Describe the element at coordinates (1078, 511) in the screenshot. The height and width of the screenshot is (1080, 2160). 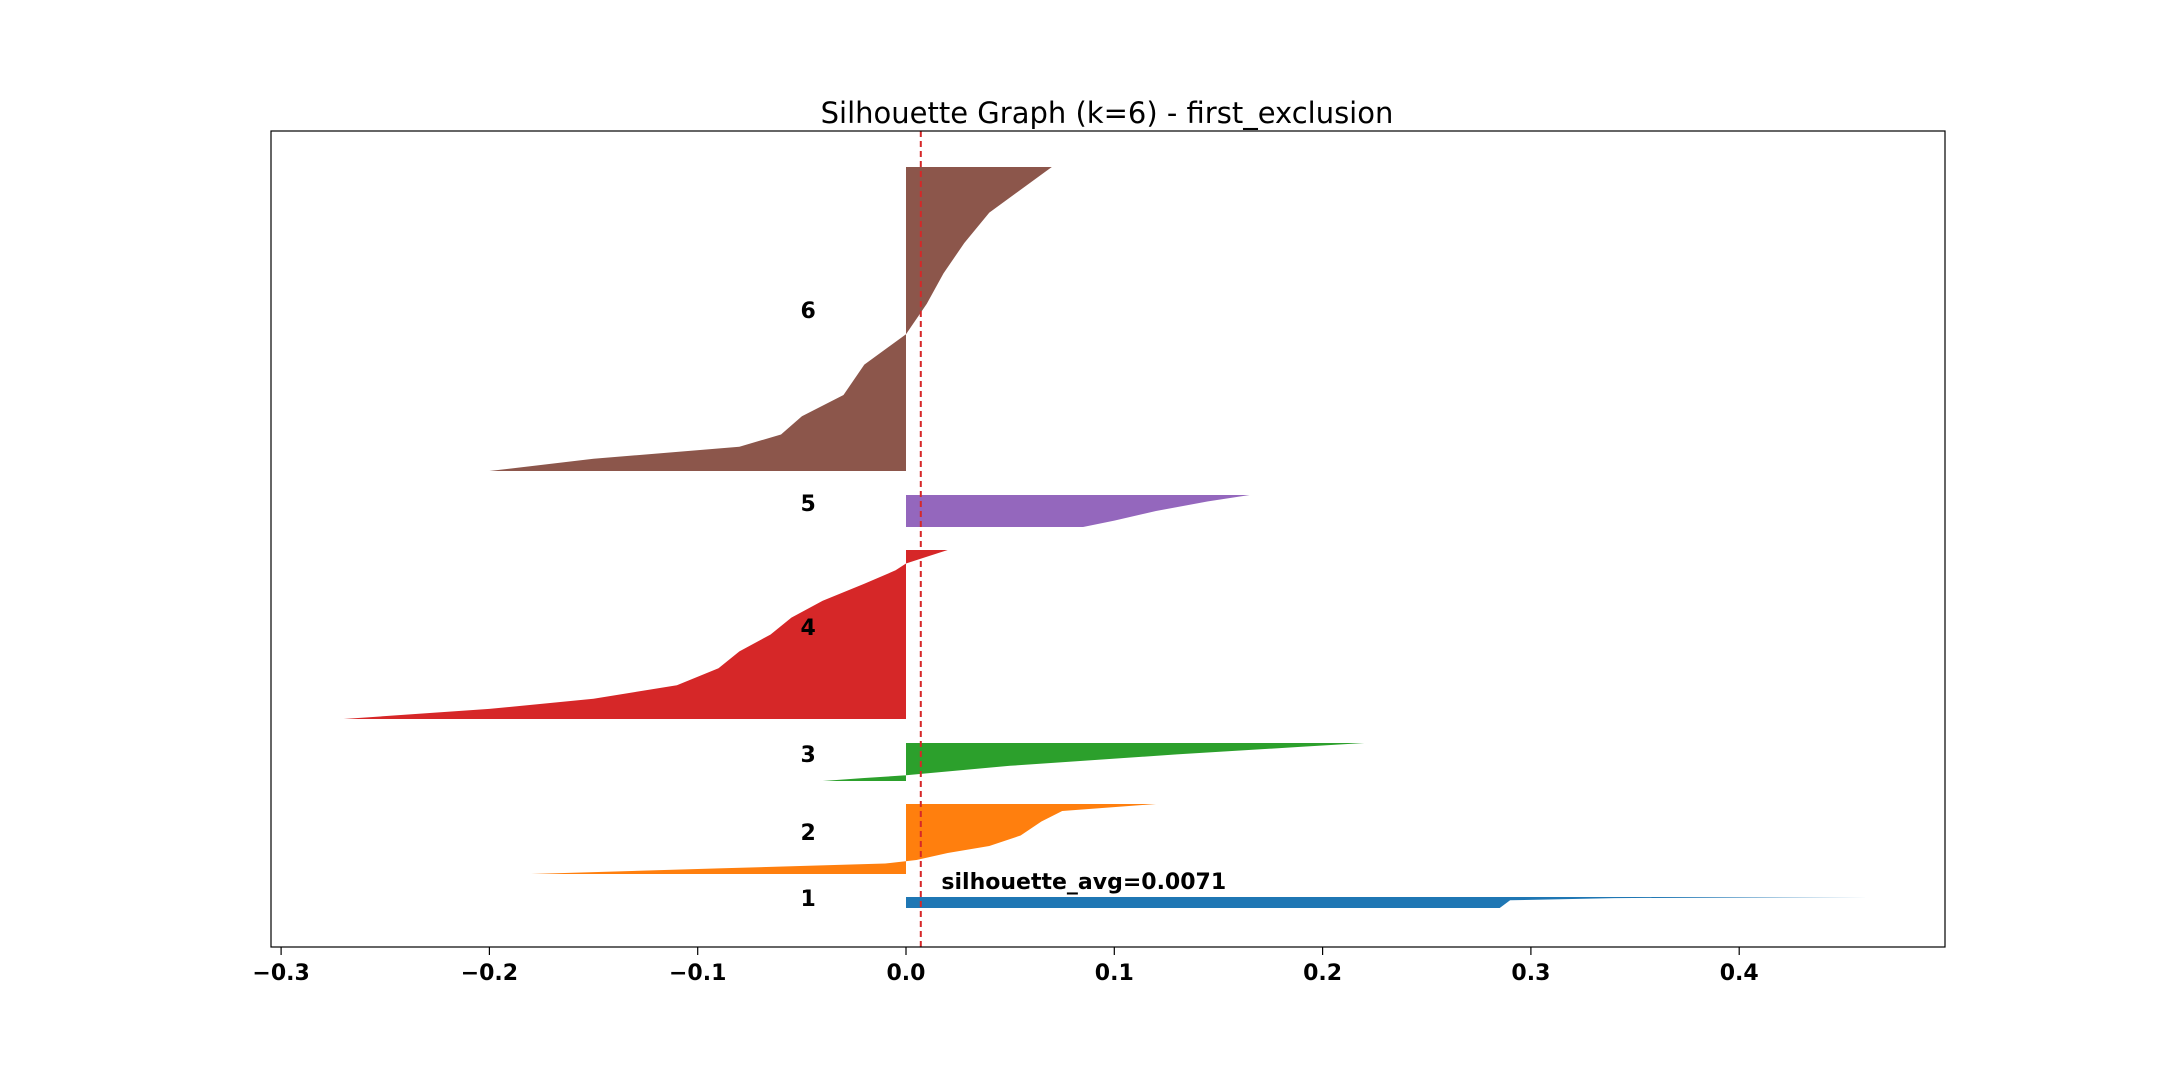
I see `cluster-5-silhouette` at that location.